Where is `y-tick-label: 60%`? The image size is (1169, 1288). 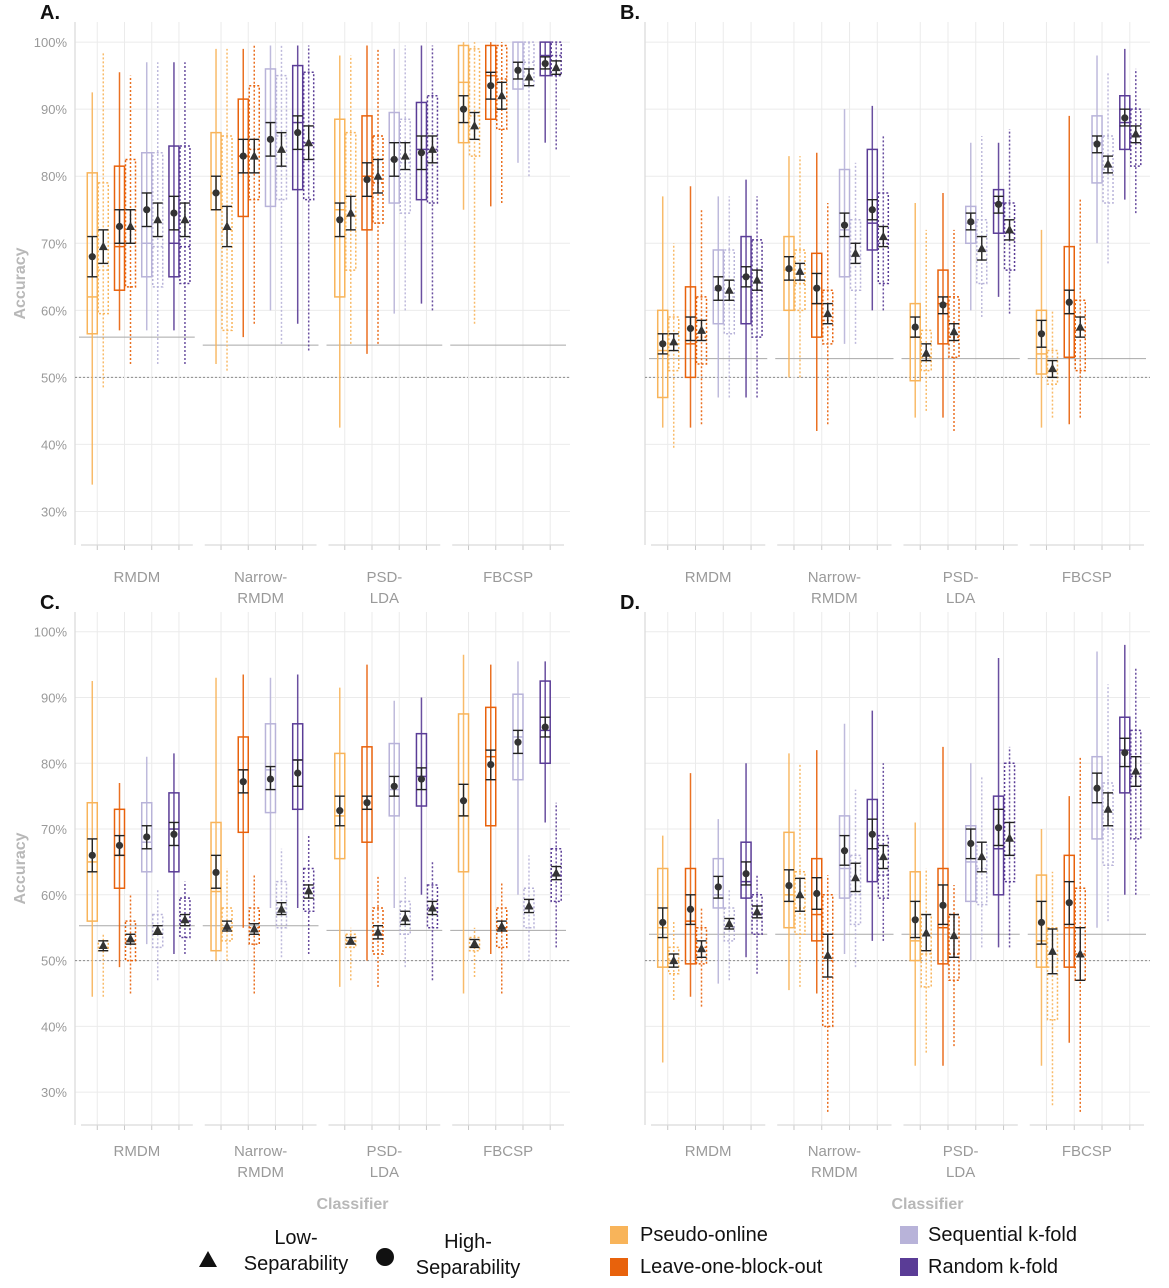 y-tick-label: 60% is located at coordinates (54, 895).